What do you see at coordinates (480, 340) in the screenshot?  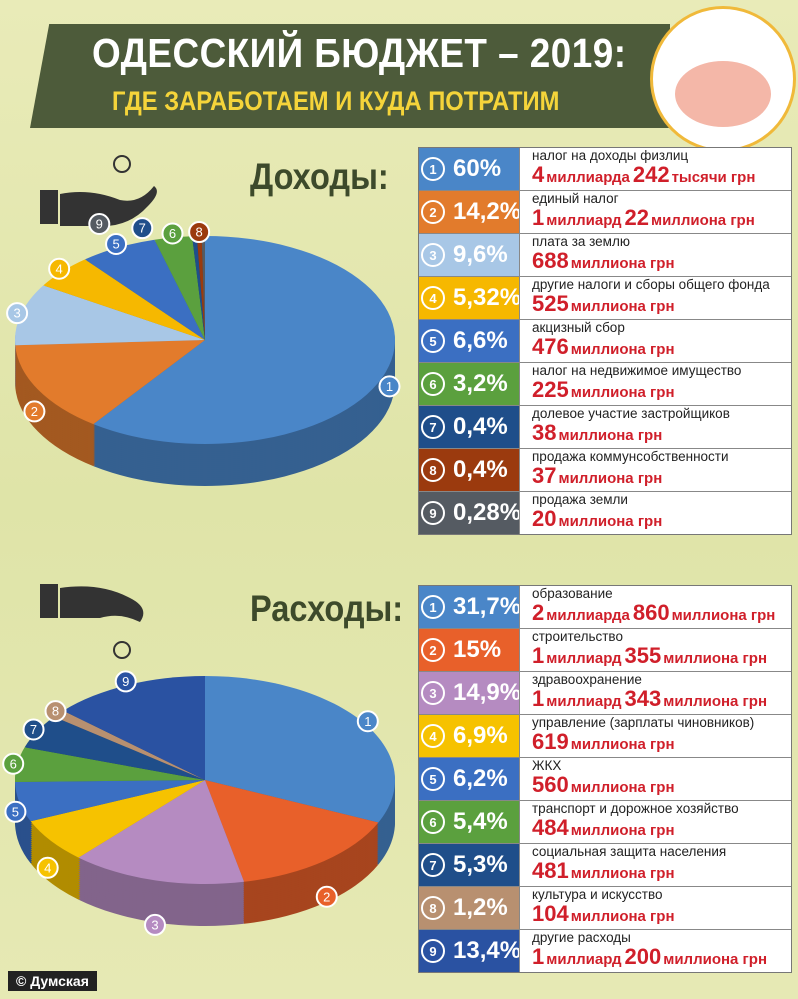 I see `percent-value: 6,6%` at bounding box center [480, 340].